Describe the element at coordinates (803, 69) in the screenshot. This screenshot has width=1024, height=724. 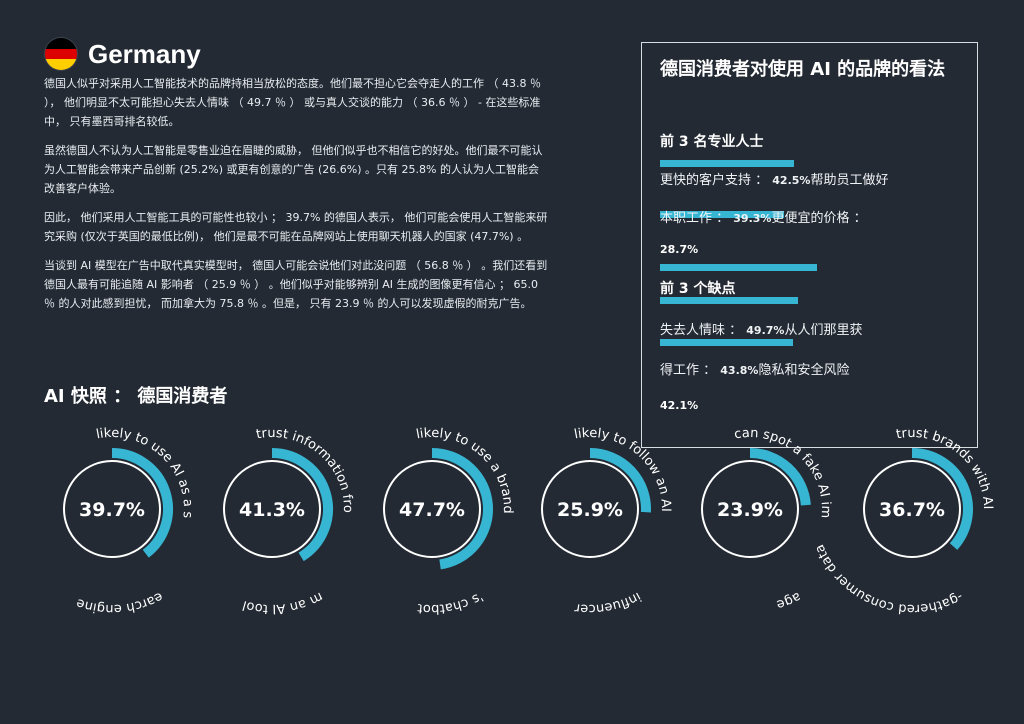
I see `panel-title: 德国消费者对使用 AI 的品牌的看法` at that location.